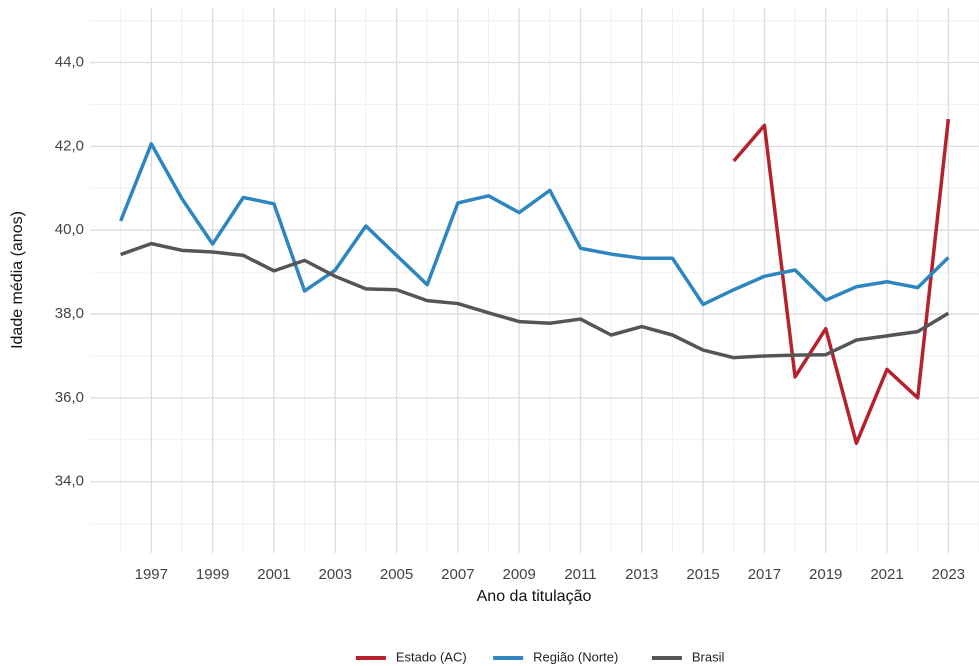  I want to click on x-tick-label: 2003, so click(335, 574).